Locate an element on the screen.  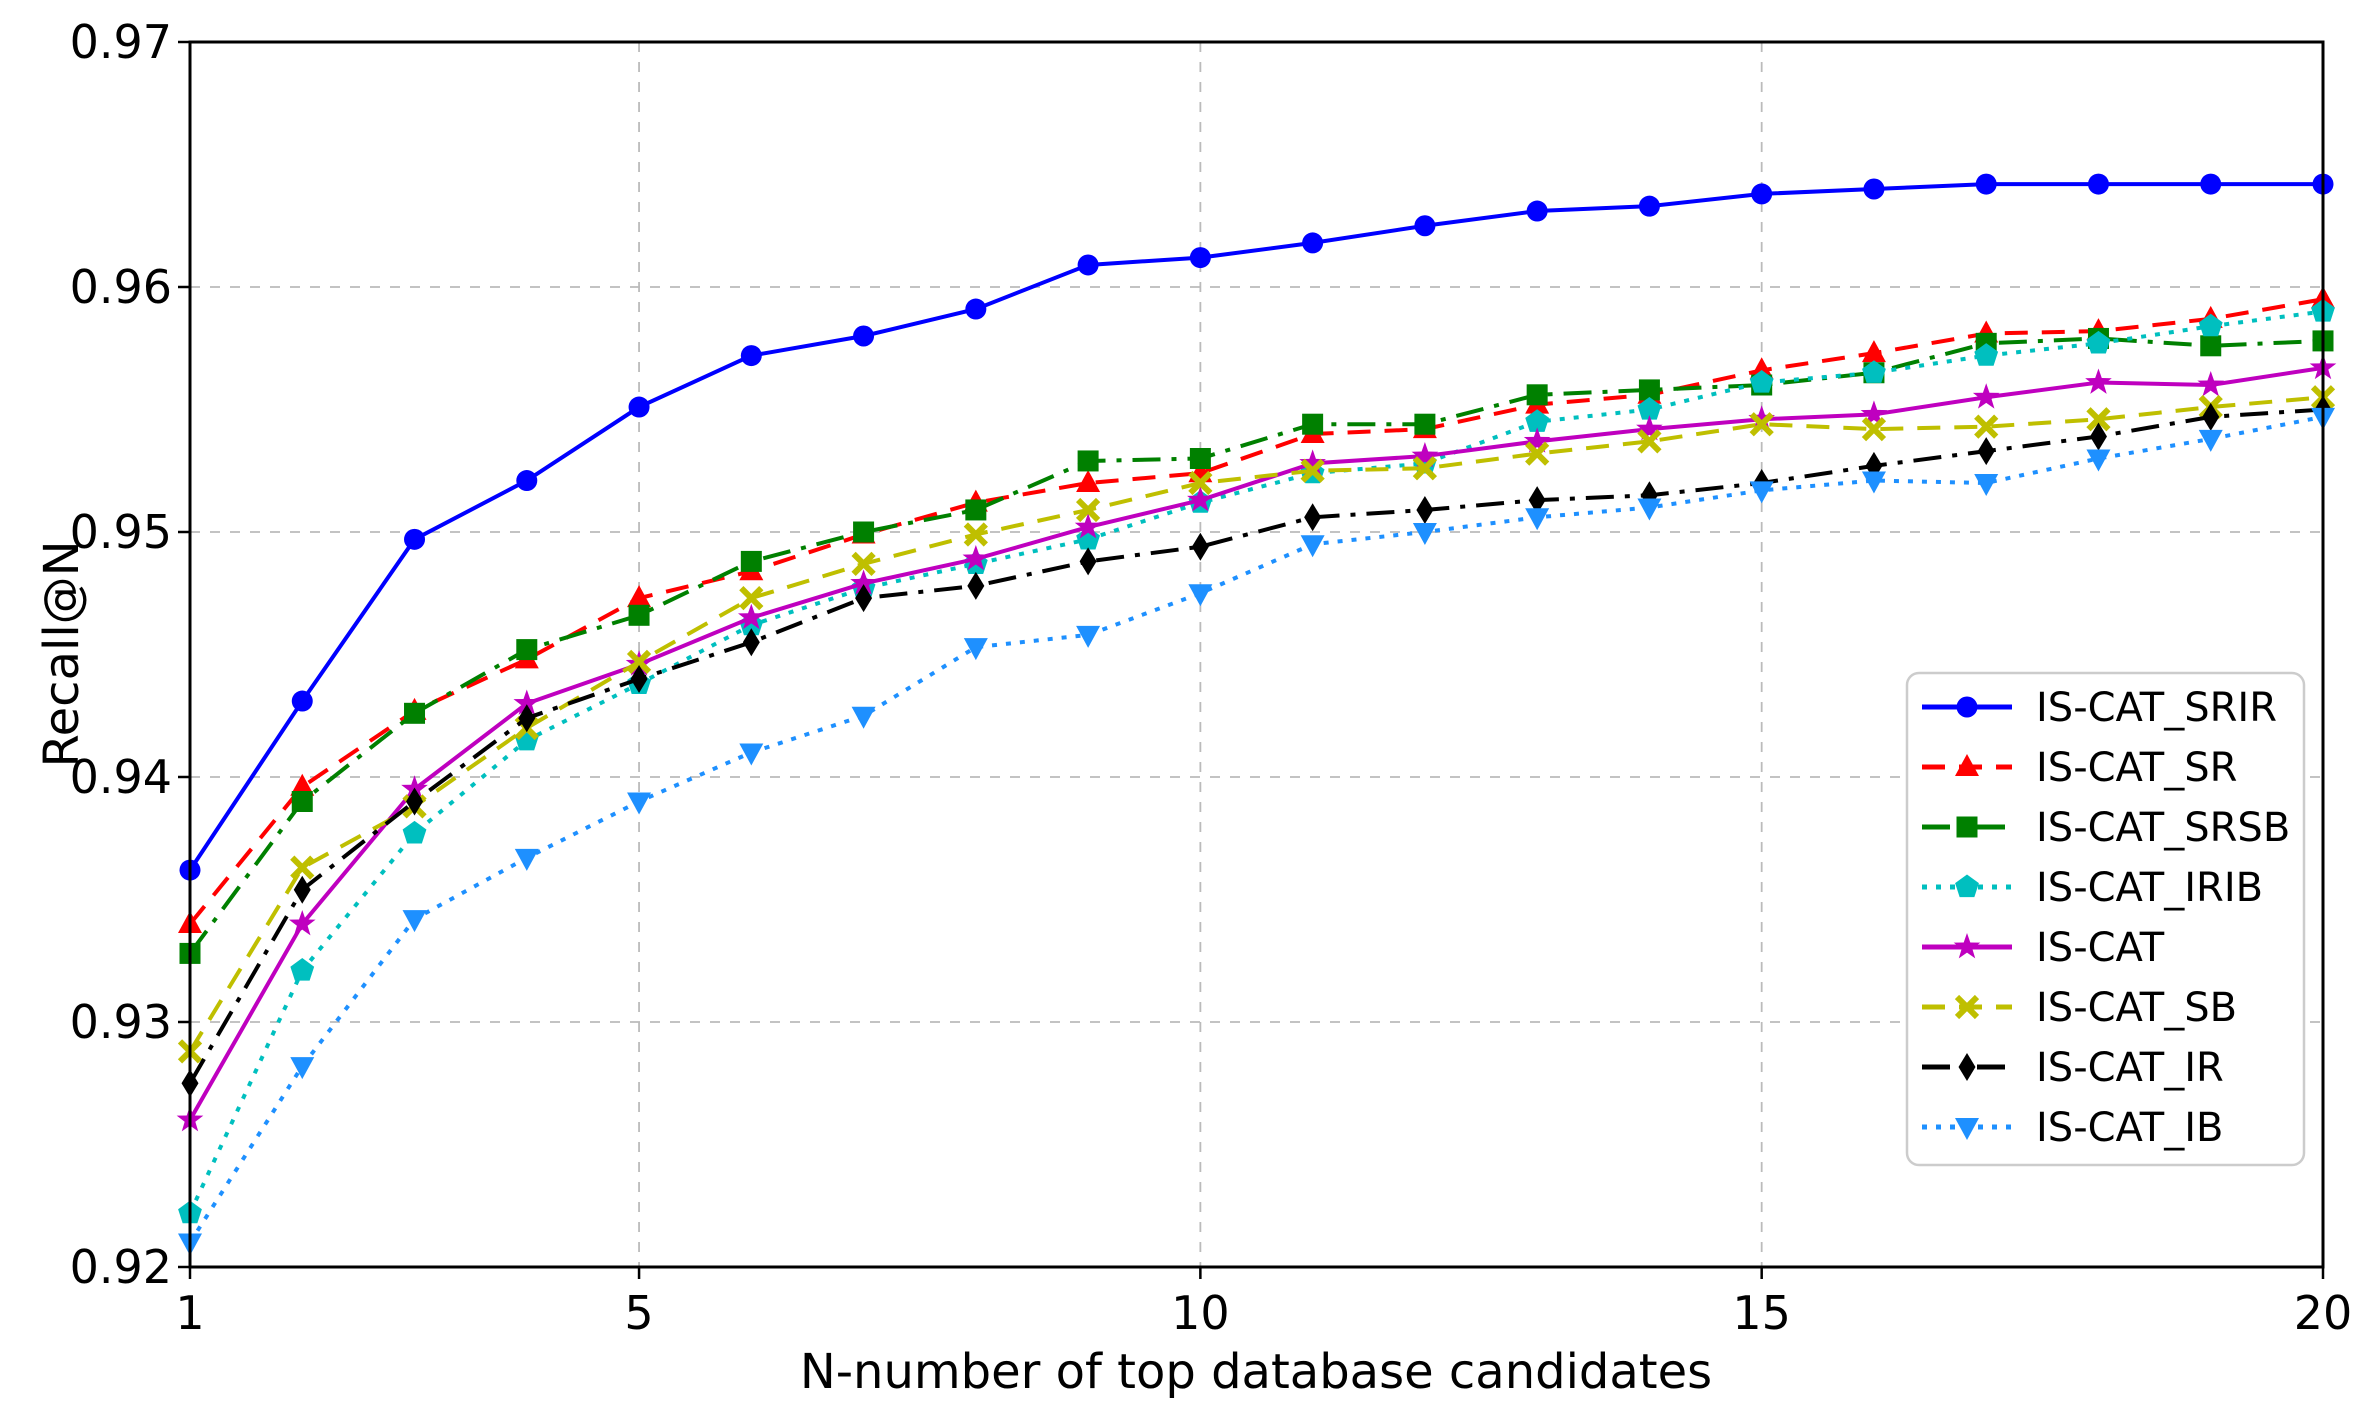
x-tick-label: 10 is located at coordinates (1200, 1313).